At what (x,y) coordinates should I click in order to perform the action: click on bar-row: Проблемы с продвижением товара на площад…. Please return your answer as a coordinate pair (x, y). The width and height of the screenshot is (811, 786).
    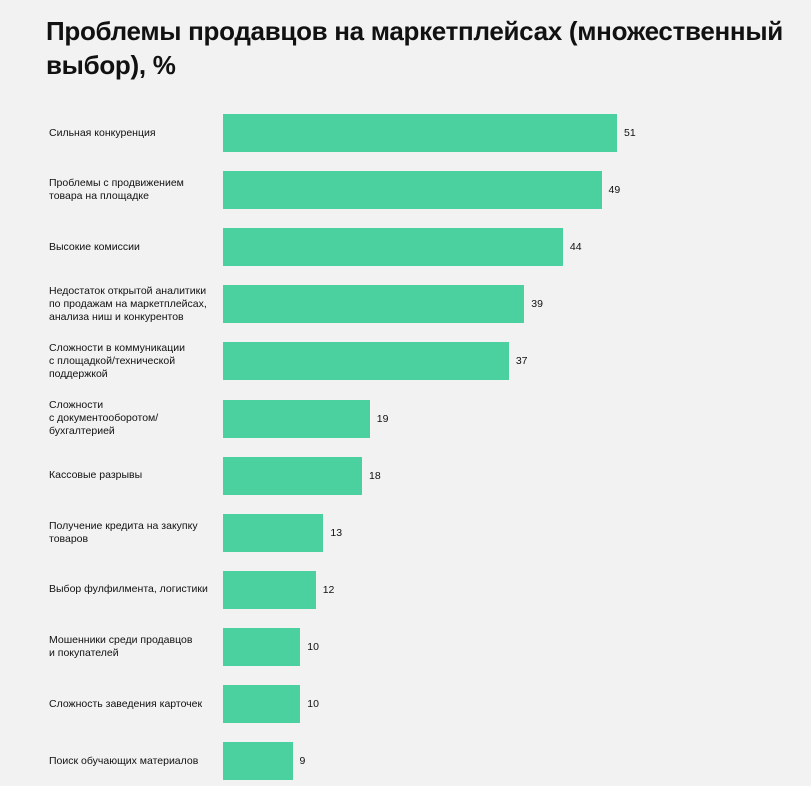
    Looking at the image, I should click on (405, 190).